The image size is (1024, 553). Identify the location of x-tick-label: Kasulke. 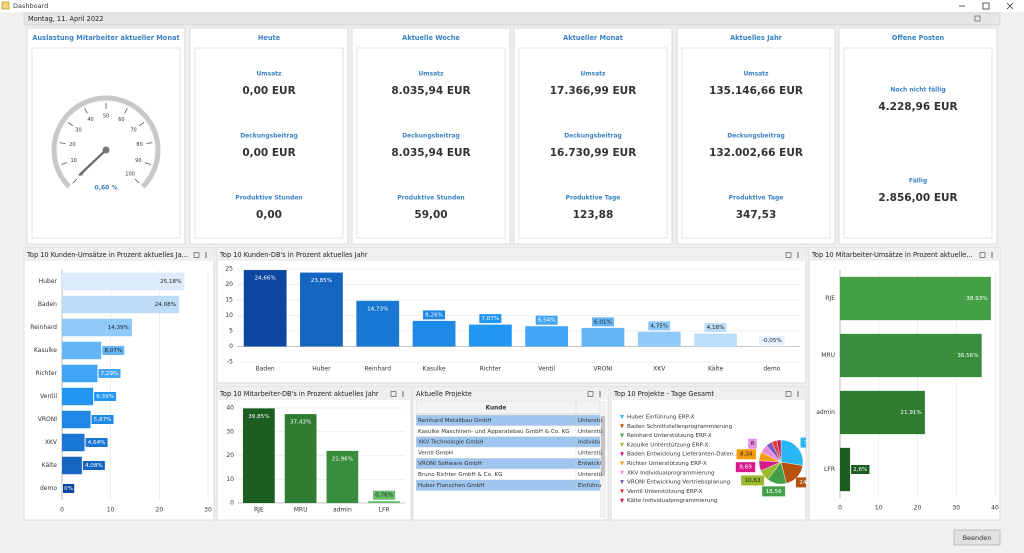
(434, 369).